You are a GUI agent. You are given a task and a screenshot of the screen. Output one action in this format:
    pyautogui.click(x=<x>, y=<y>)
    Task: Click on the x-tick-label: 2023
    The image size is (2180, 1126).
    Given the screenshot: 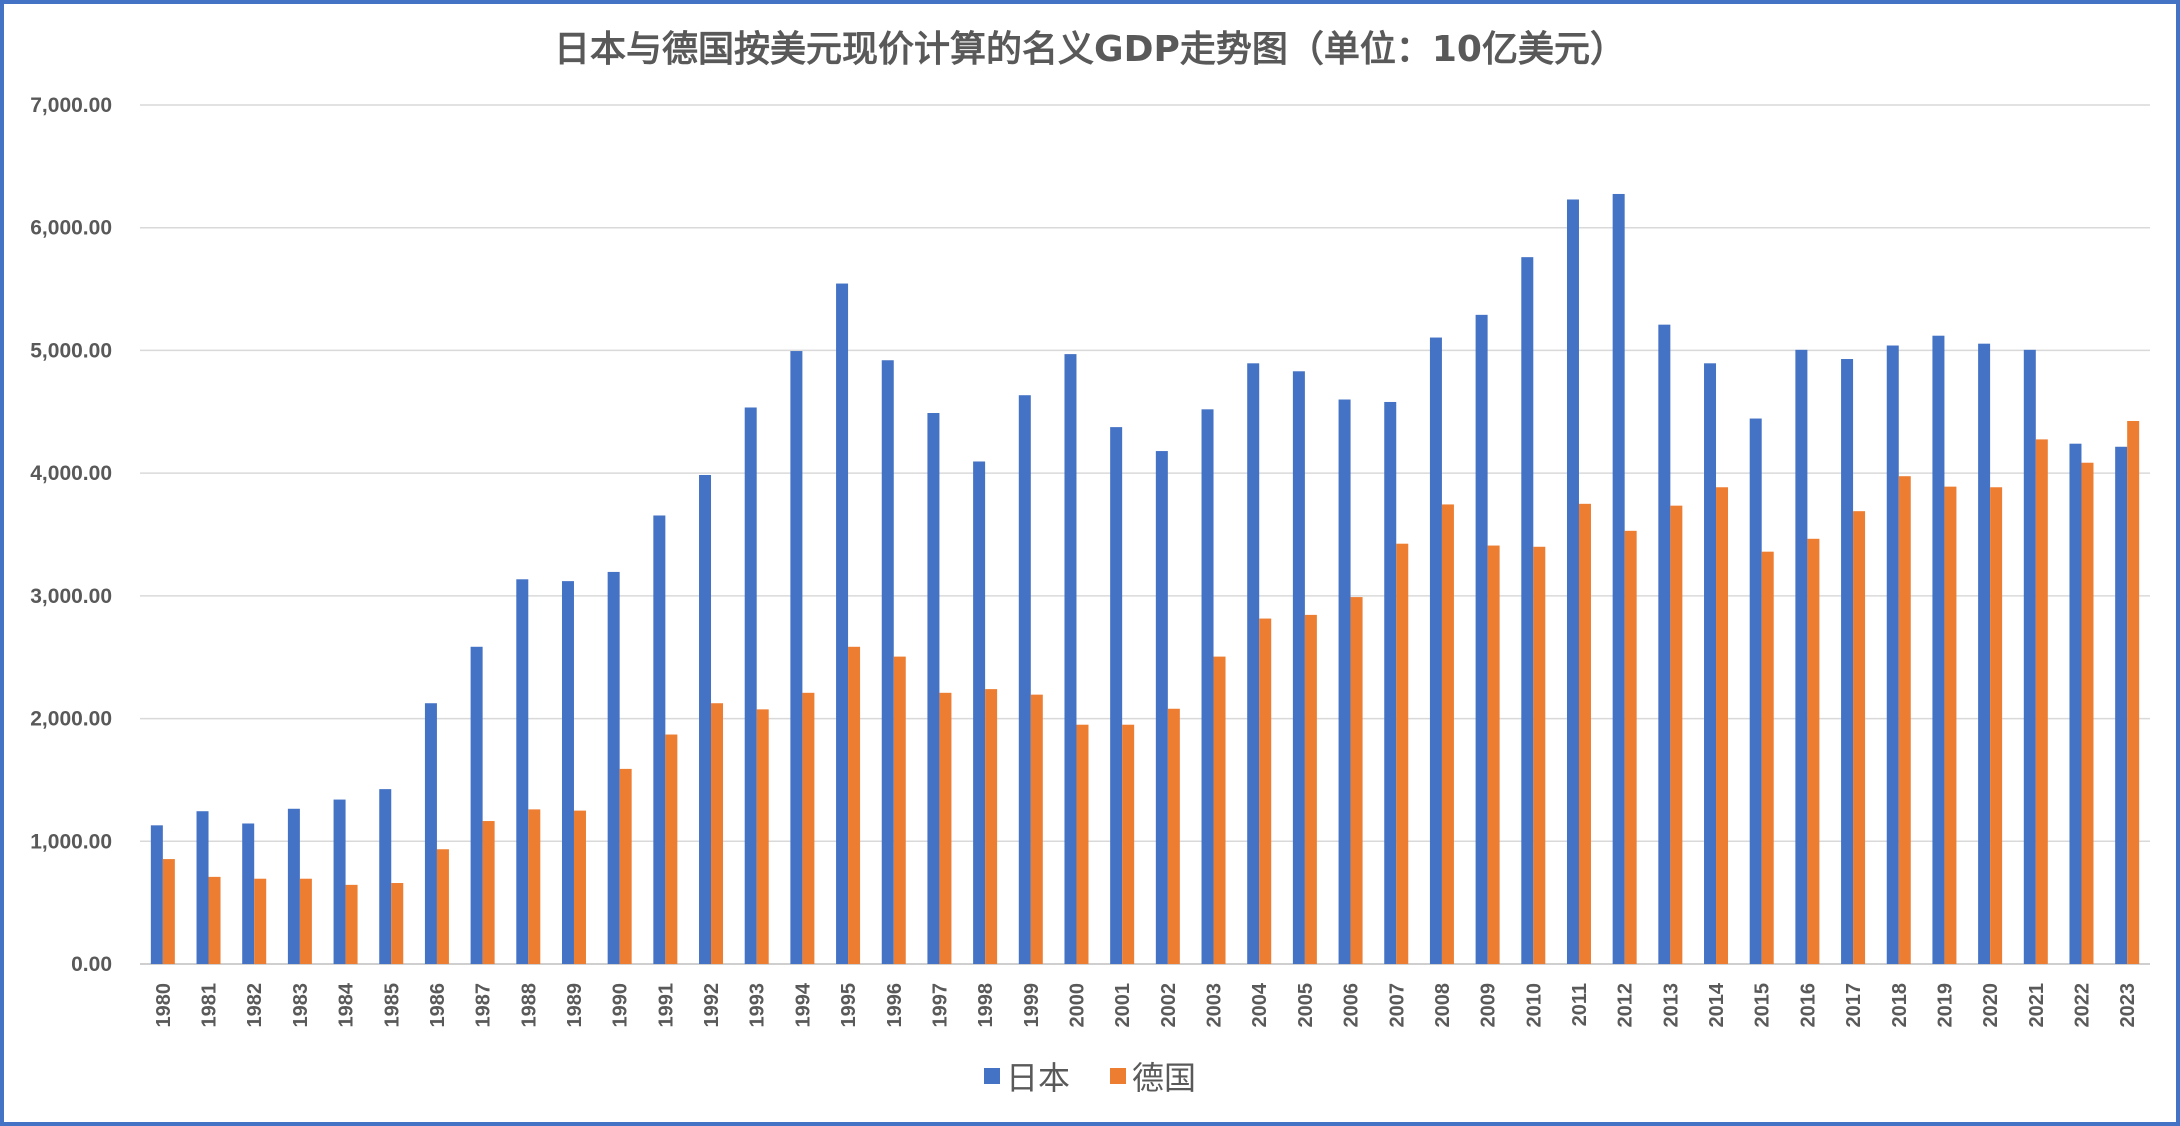 What is the action you would take?
    pyautogui.click(x=2128, y=1005)
    